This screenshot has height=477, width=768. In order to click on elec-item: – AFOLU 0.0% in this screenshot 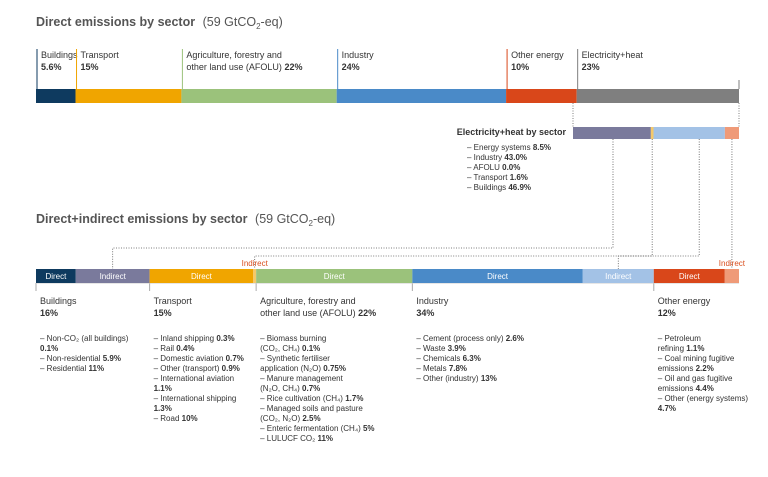, I will do `click(493, 167)`.